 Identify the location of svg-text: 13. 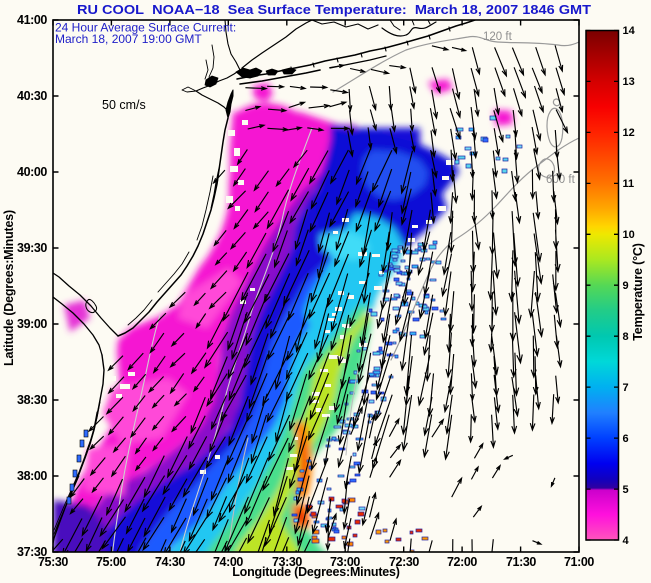
(629, 82).